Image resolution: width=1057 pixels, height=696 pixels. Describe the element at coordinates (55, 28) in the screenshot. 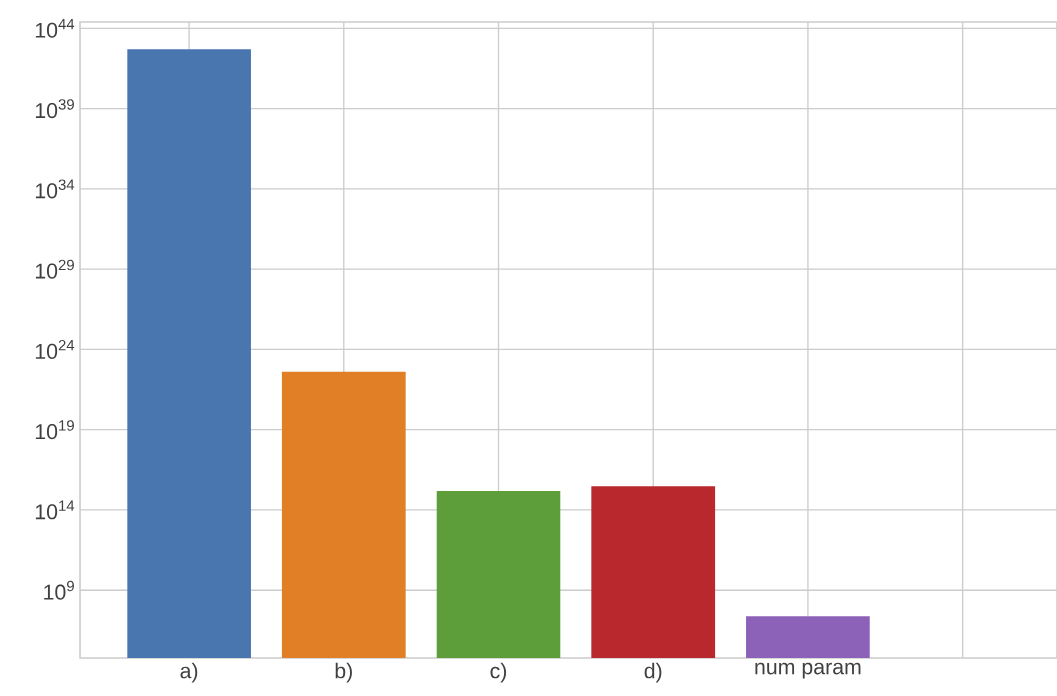

I see `y-tick-label: 10$^{44}$` at that location.